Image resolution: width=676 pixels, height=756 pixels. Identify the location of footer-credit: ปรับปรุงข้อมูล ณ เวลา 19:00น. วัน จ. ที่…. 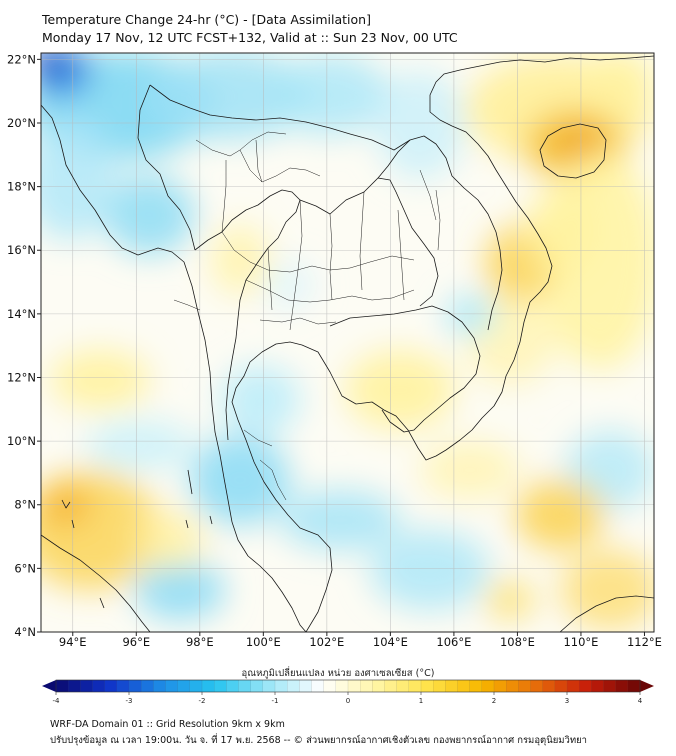
(319, 740).